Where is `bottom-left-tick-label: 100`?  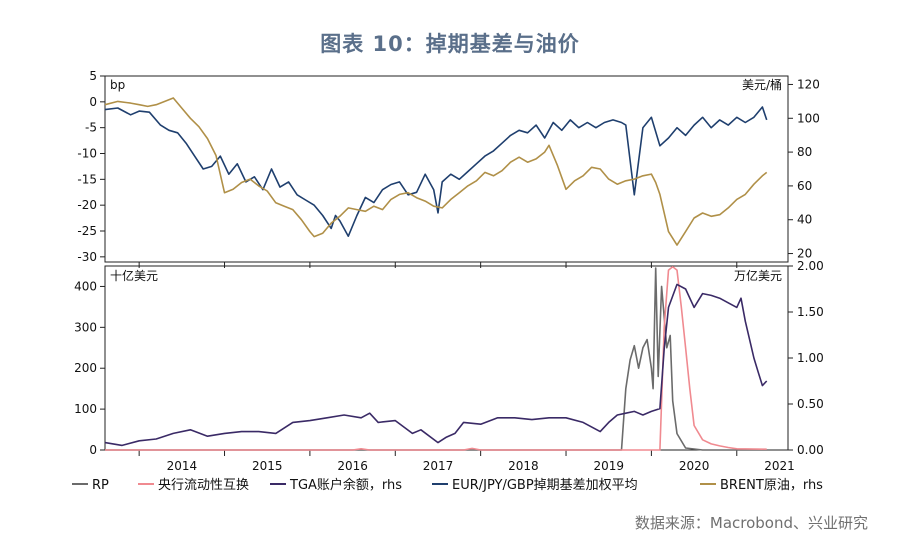 bottom-left-tick-label: 100 is located at coordinates (85, 409).